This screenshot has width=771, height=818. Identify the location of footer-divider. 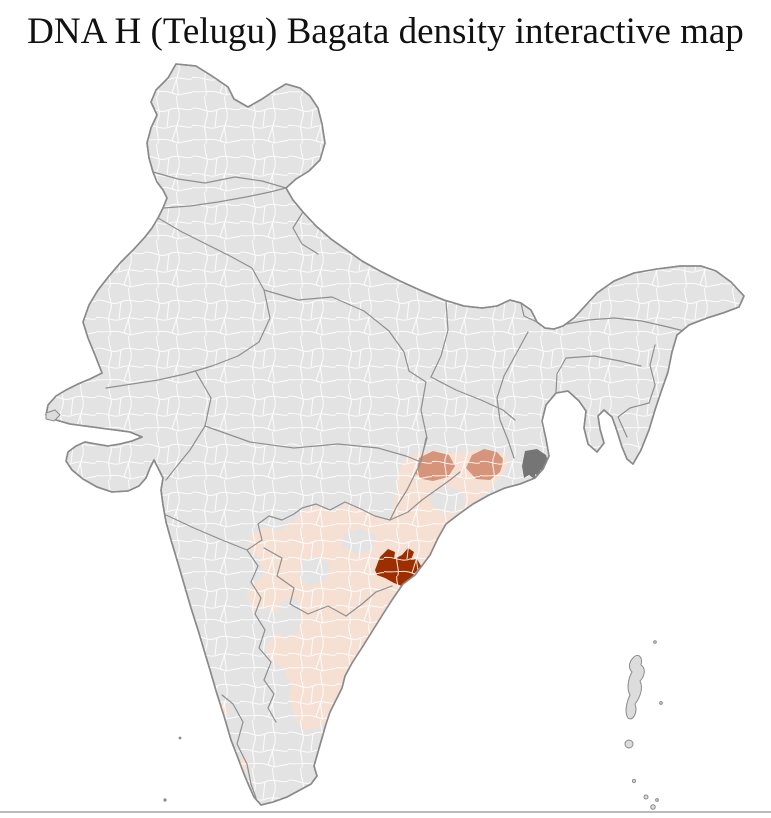
(385, 812).